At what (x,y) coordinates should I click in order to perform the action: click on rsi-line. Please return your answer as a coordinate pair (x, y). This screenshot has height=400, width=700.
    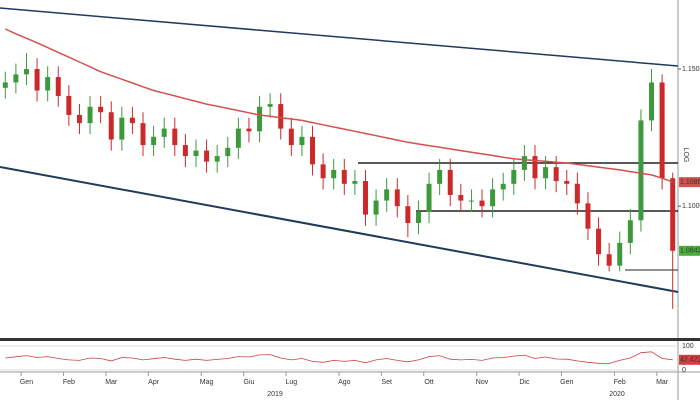
    Looking at the image, I should click on (339, 357).